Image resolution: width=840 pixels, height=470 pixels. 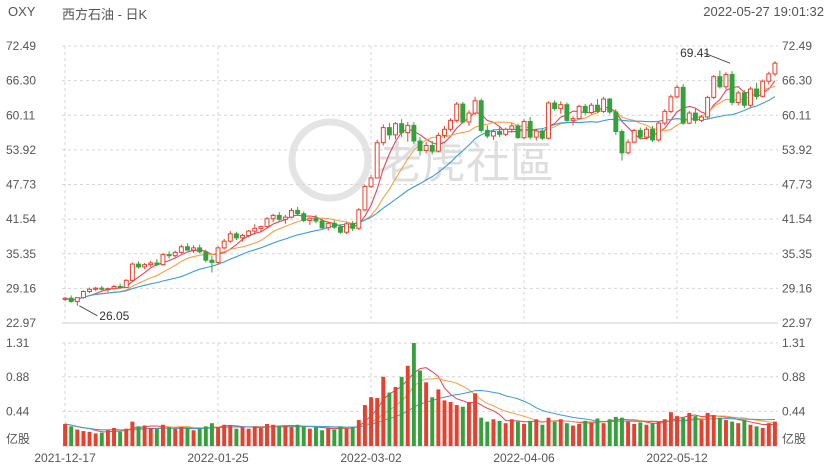 What do you see at coordinates (797, 81) in the screenshot?
I see `price-tick-right: 66.30` at bounding box center [797, 81].